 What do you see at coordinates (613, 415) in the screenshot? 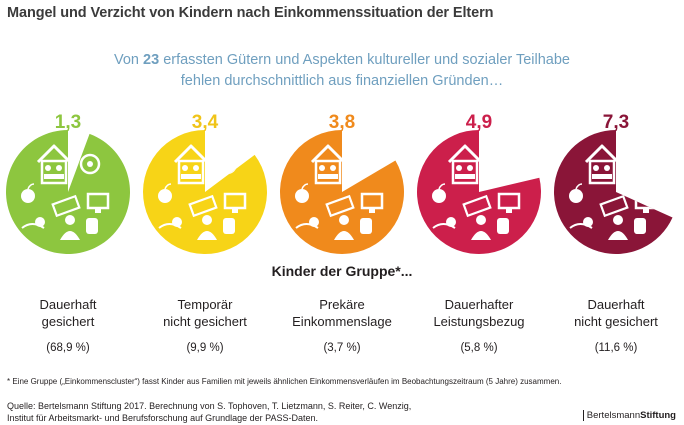
I see `brand-regular: Bertelsmann` at bounding box center [613, 415].